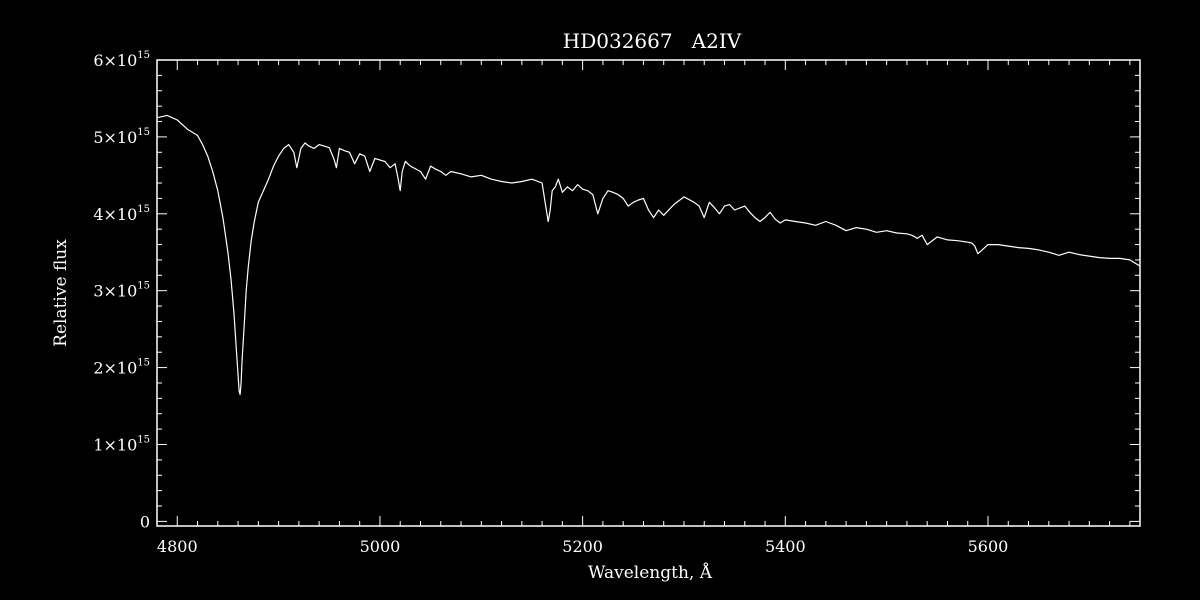 This screenshot has width=1200, height=600. Describe the element at coordinates (121, 291) in the screenshot. I see `y-tick-label: 3×10¹⁵` at that location.